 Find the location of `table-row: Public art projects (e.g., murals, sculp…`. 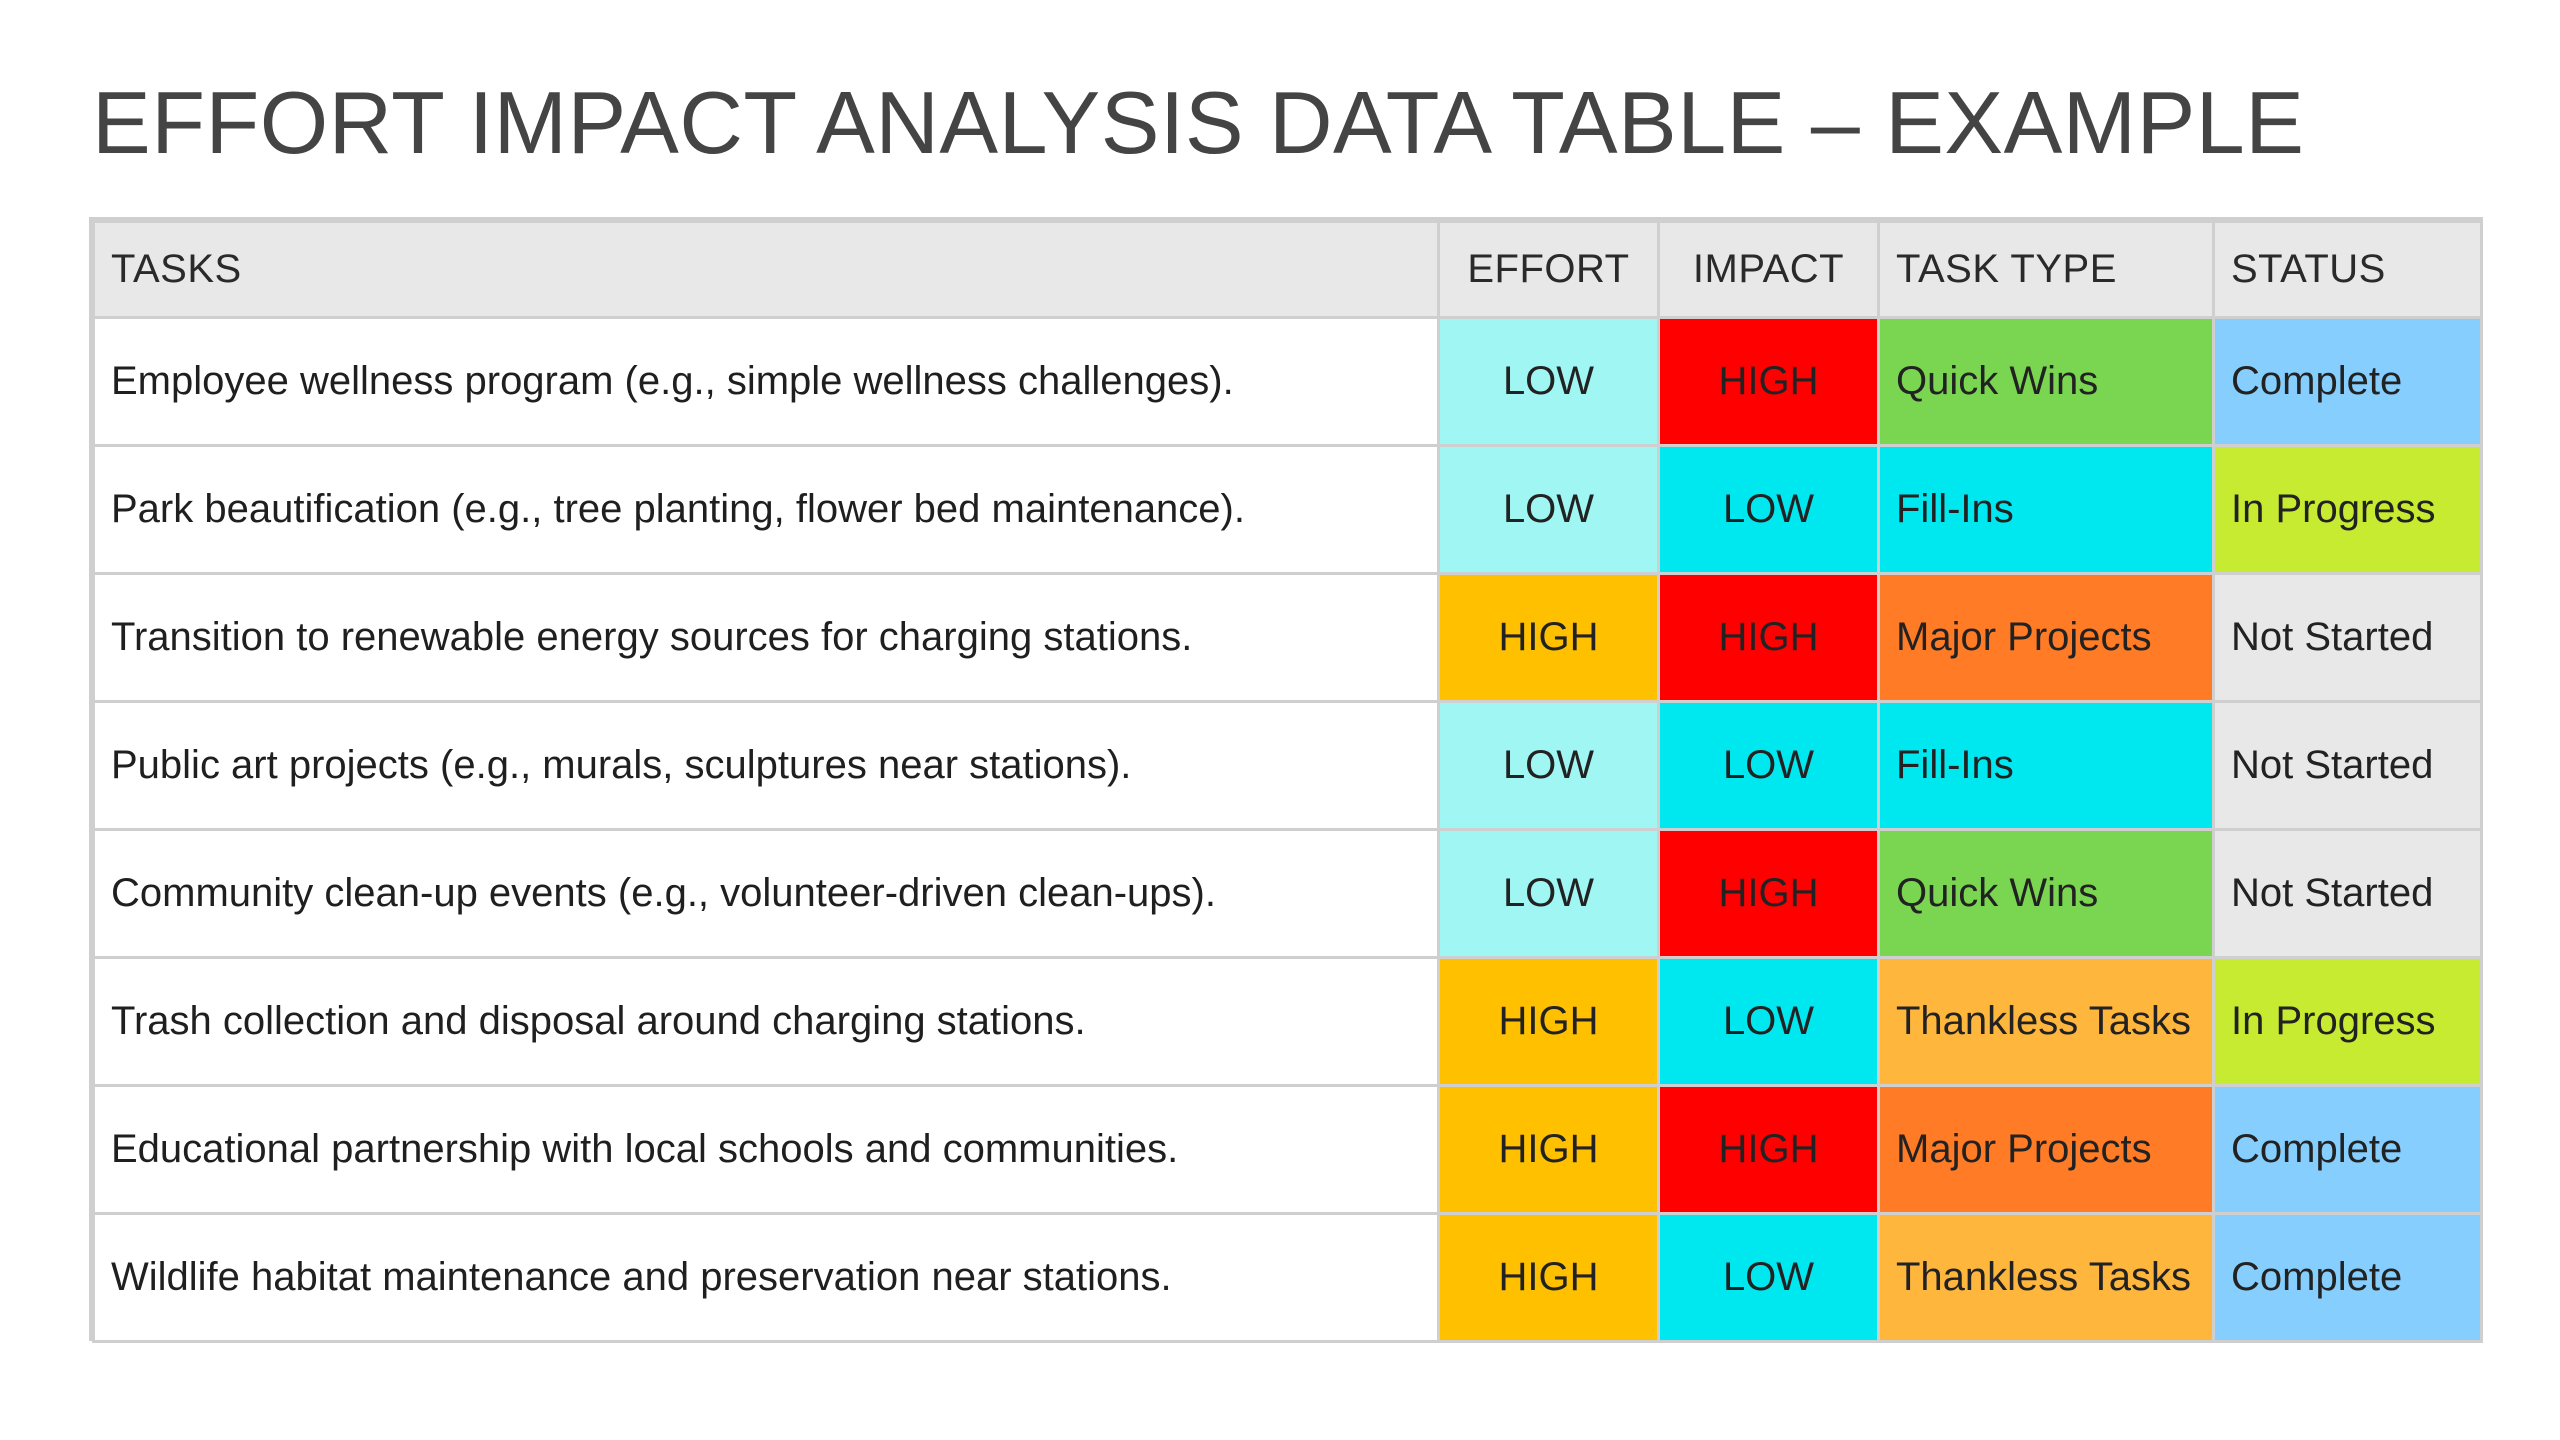

table-row: Public art projects (e.g., murals, sculp… is located at coordinates (1287, 765).